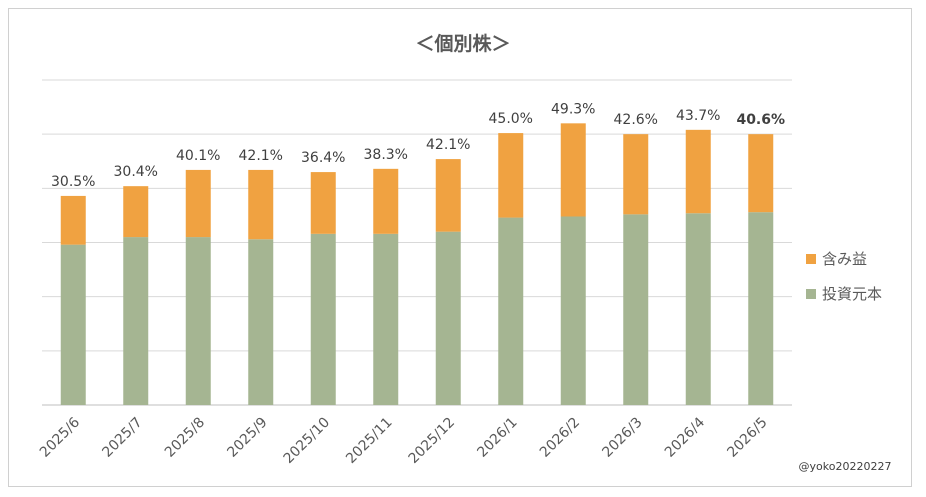  Describe the element at coordinates (685, 437) in the screenshot. I see `x-tick-label: 2026/4` at that location.